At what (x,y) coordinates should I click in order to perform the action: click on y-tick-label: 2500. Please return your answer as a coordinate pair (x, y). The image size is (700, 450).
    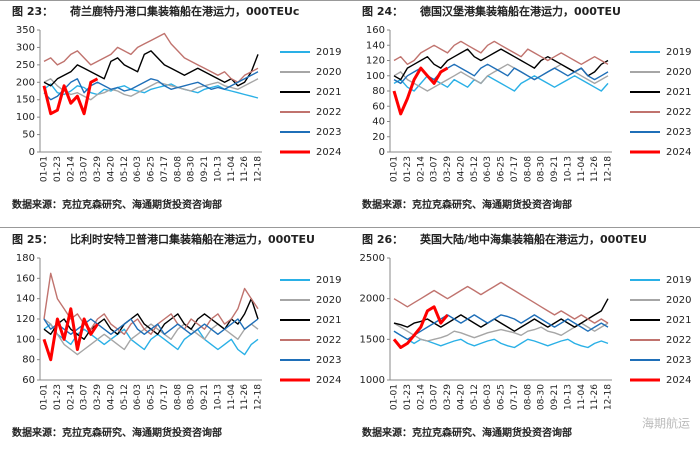
    Looking at the image, I should click on (372, 258).